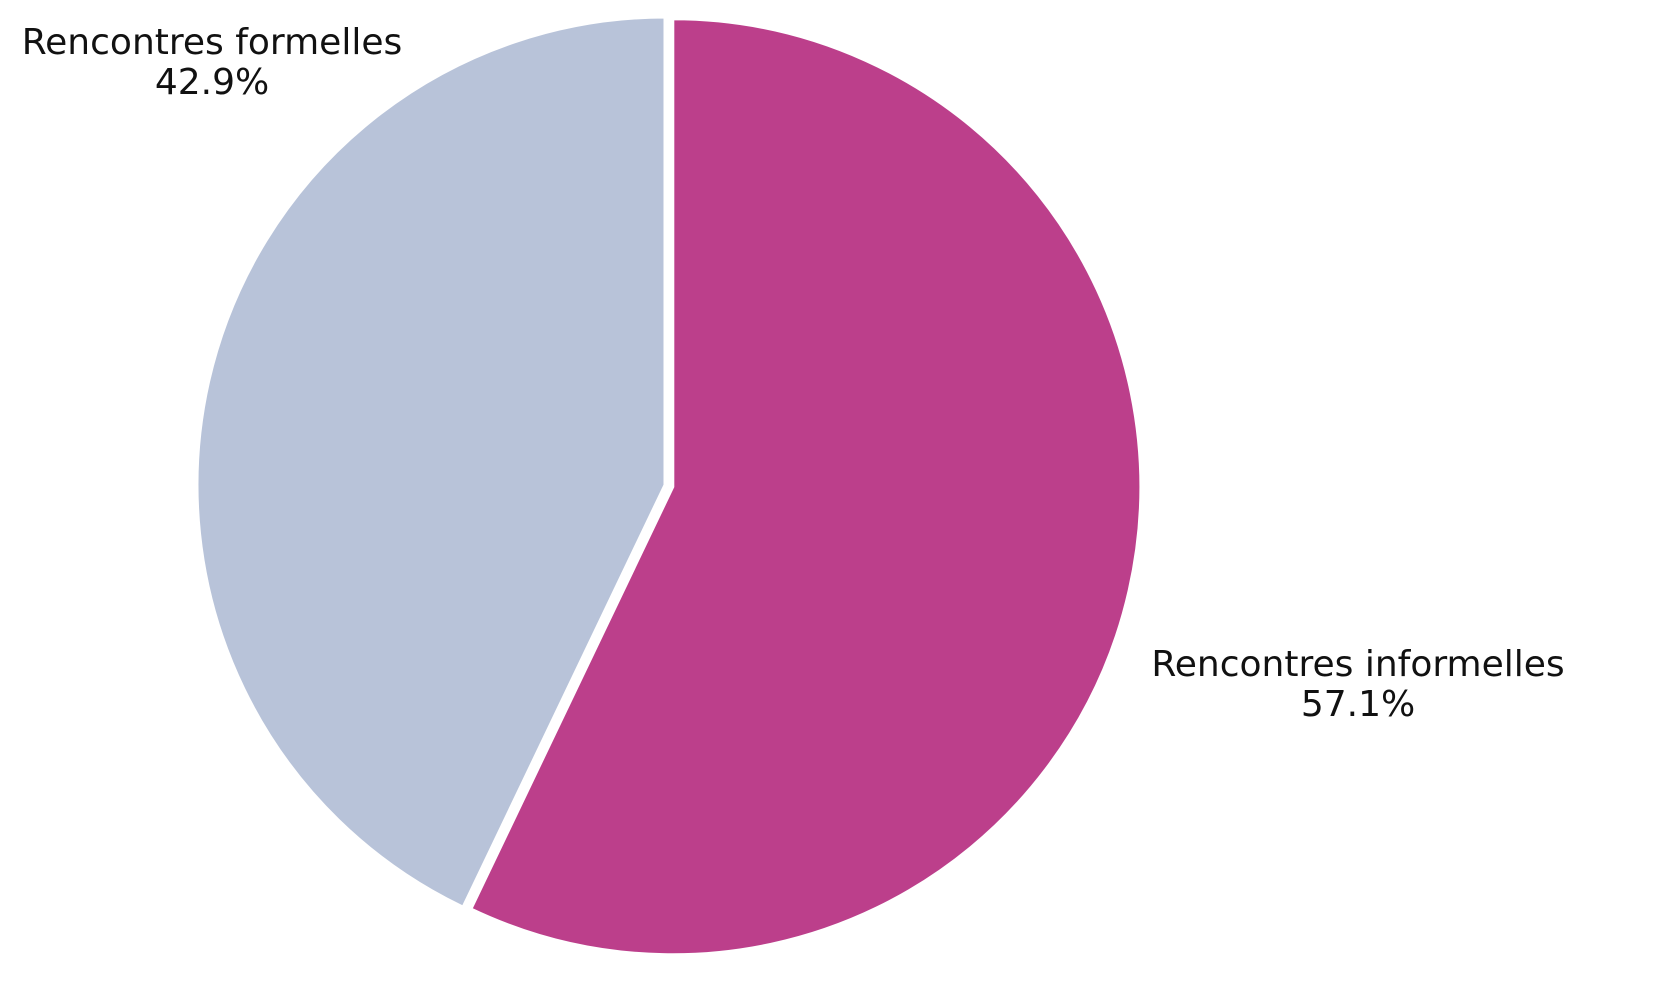 The image size is (1664, 1003). What do you see at coordinates (1358, 704) in the screenshot?
I see `slice-value-label: 57.1%` at bounding box center [1358, 704].